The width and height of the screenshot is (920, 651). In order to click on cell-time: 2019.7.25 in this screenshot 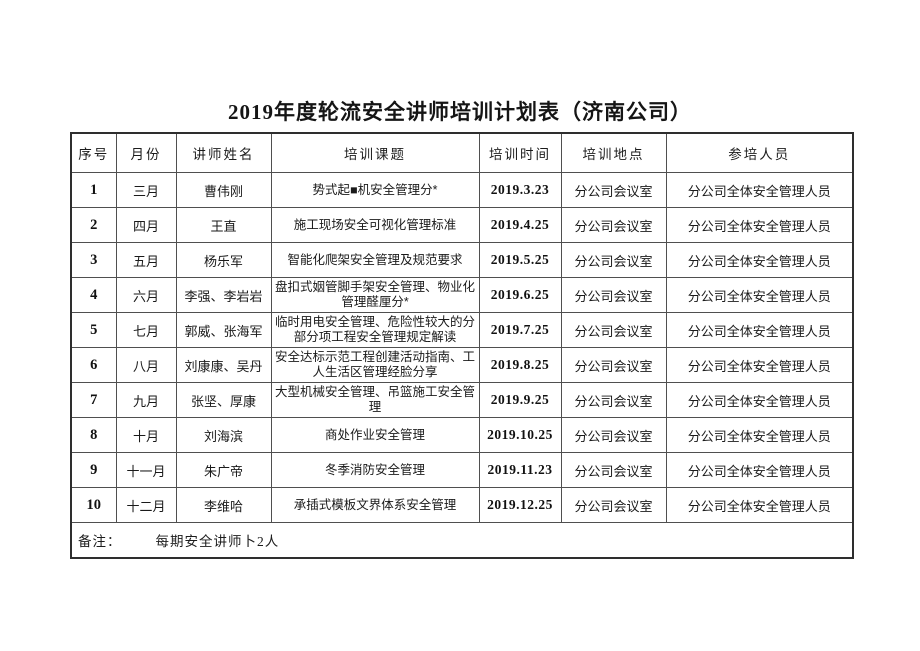, I will do `click(520, 330)`.